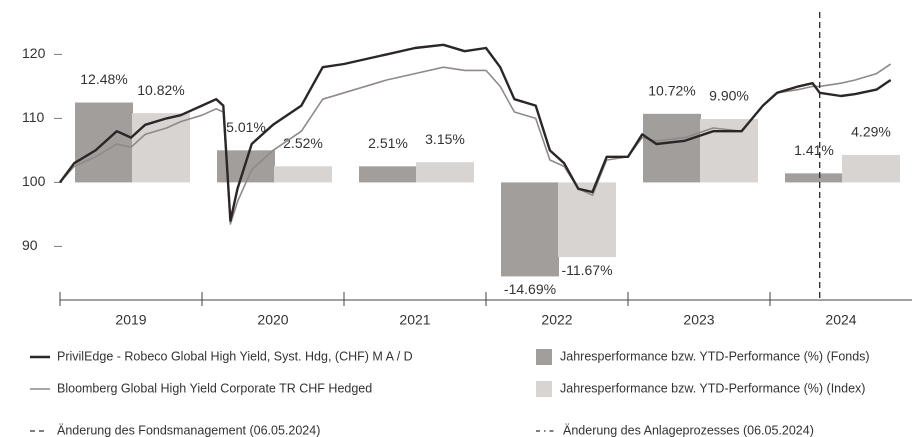  Describe the element at coordinates (272, 320) in the screenshot. I see `x-tick-label: 2020` at that location.